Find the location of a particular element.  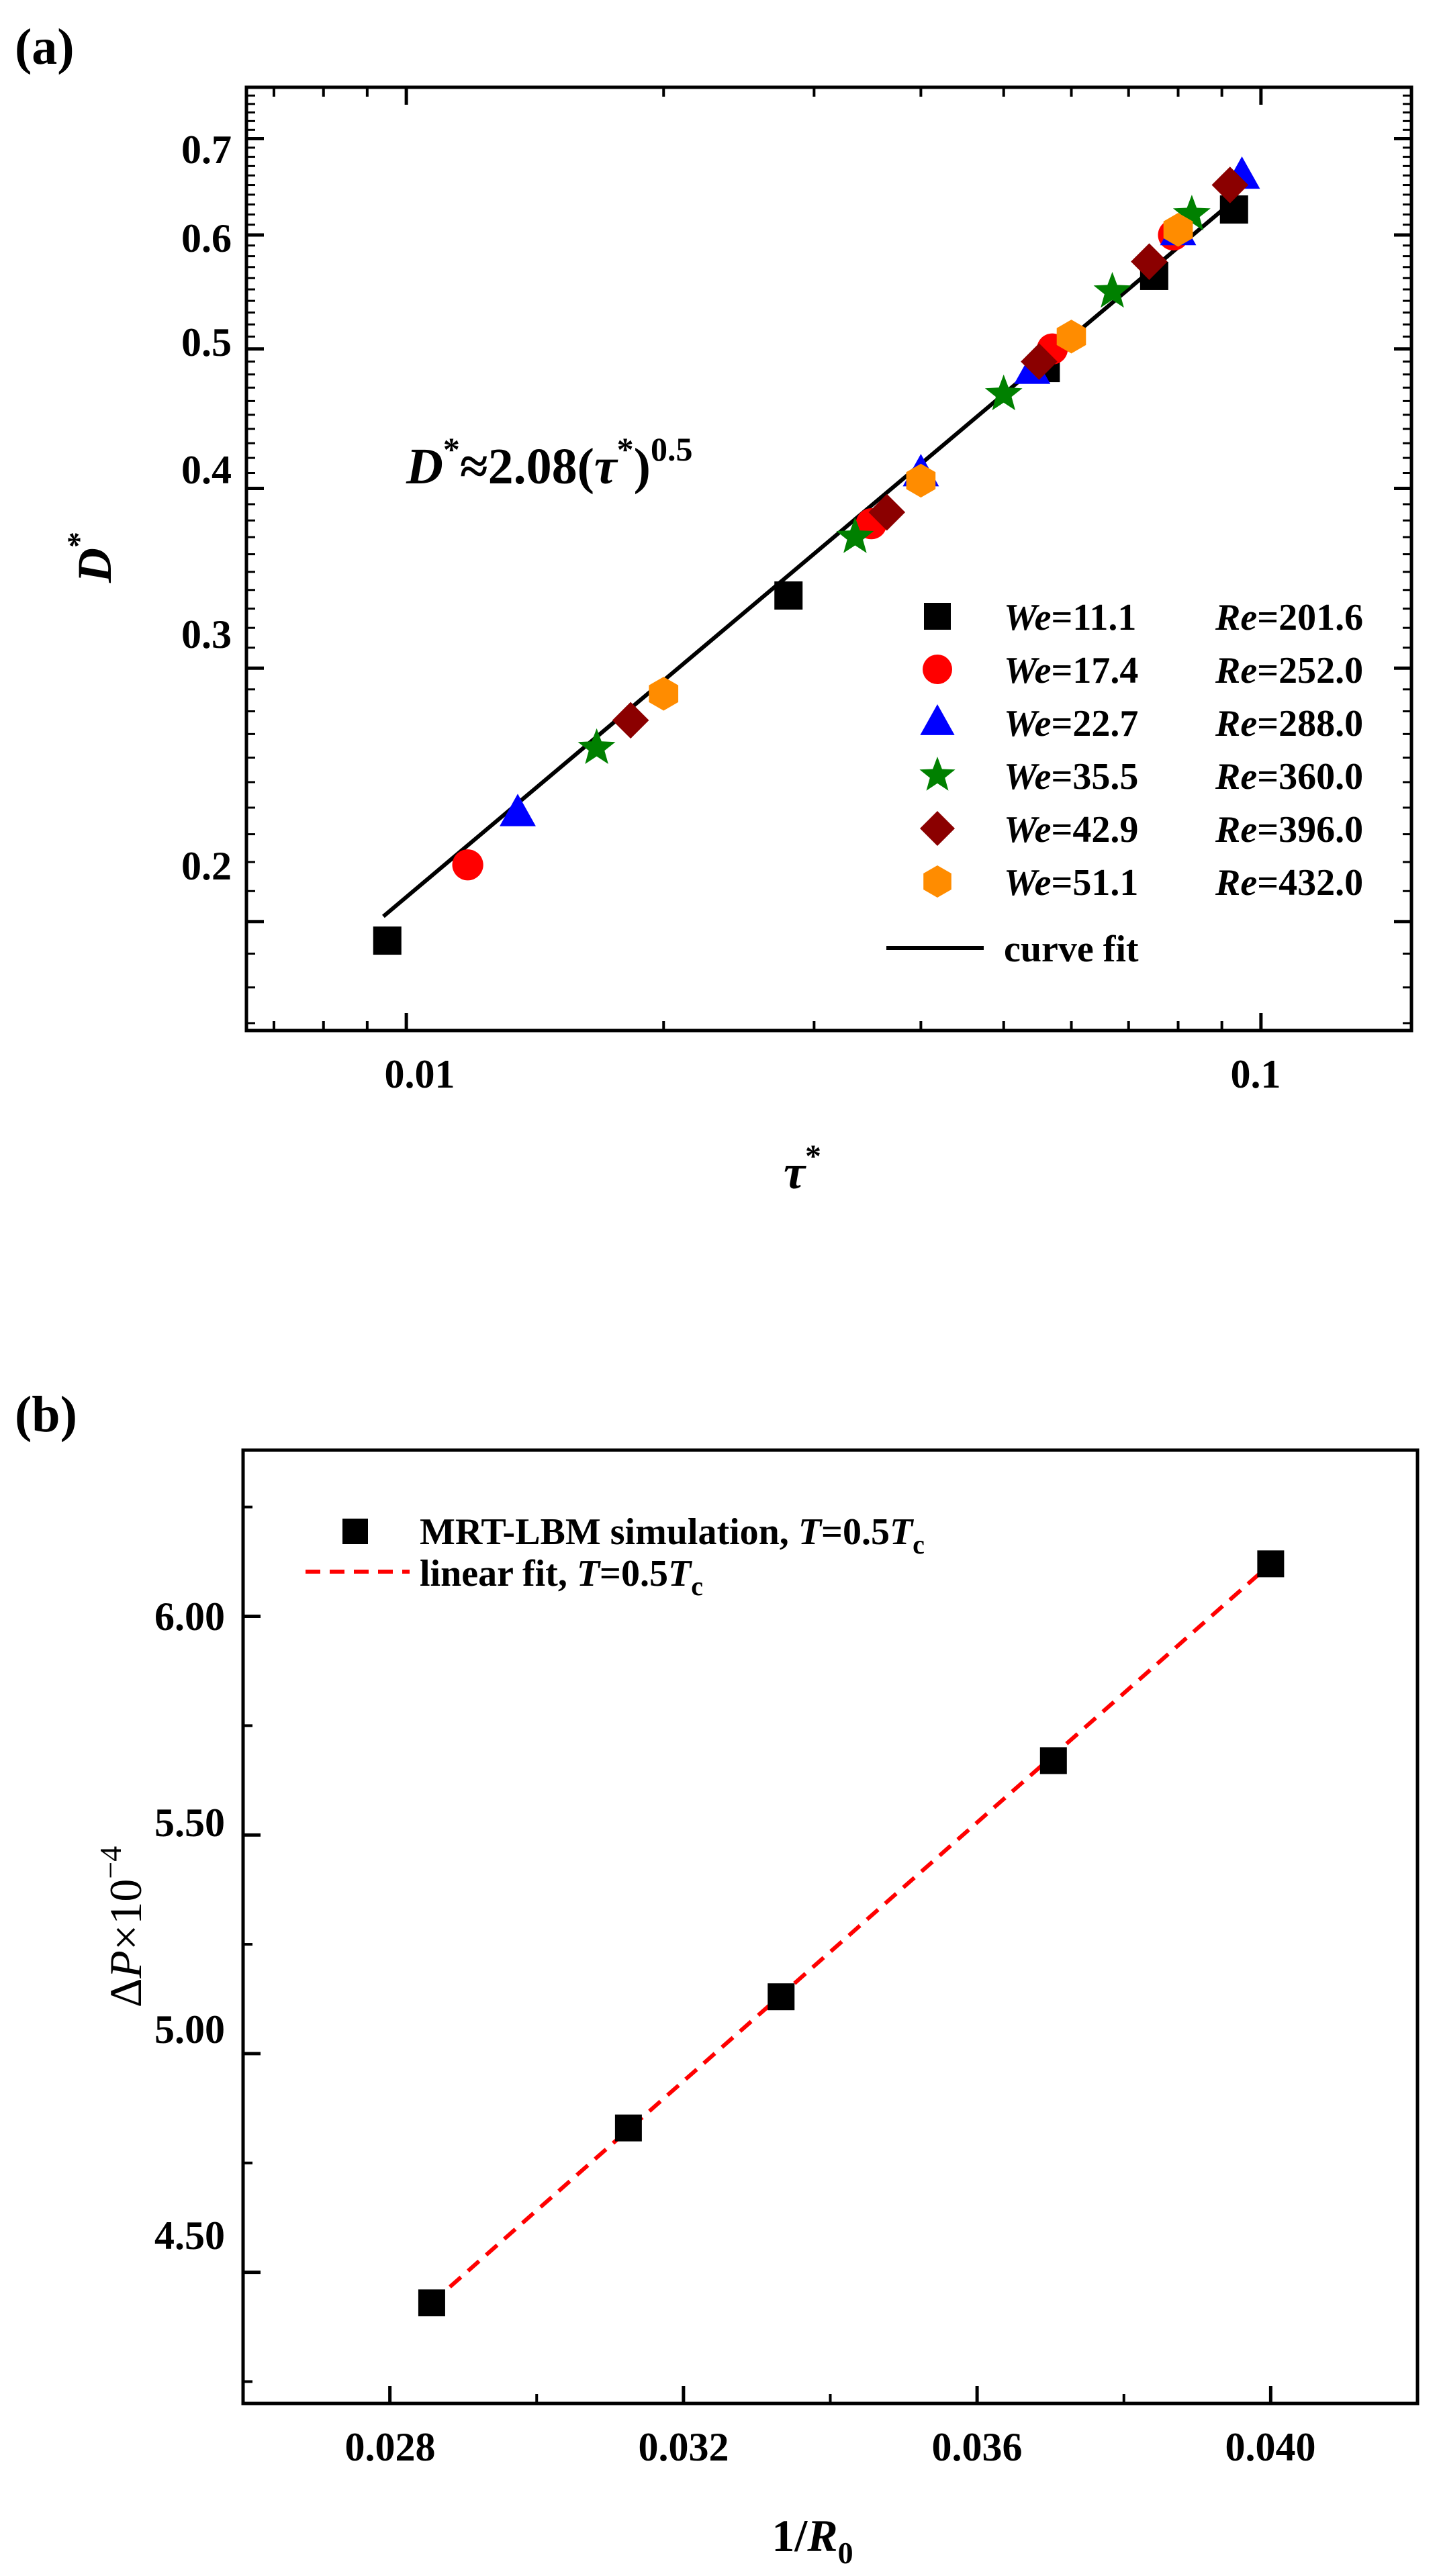

panel-a-fit-equation: D*≈2.08(τ*)0.5 is located at coordinates (549, 462).